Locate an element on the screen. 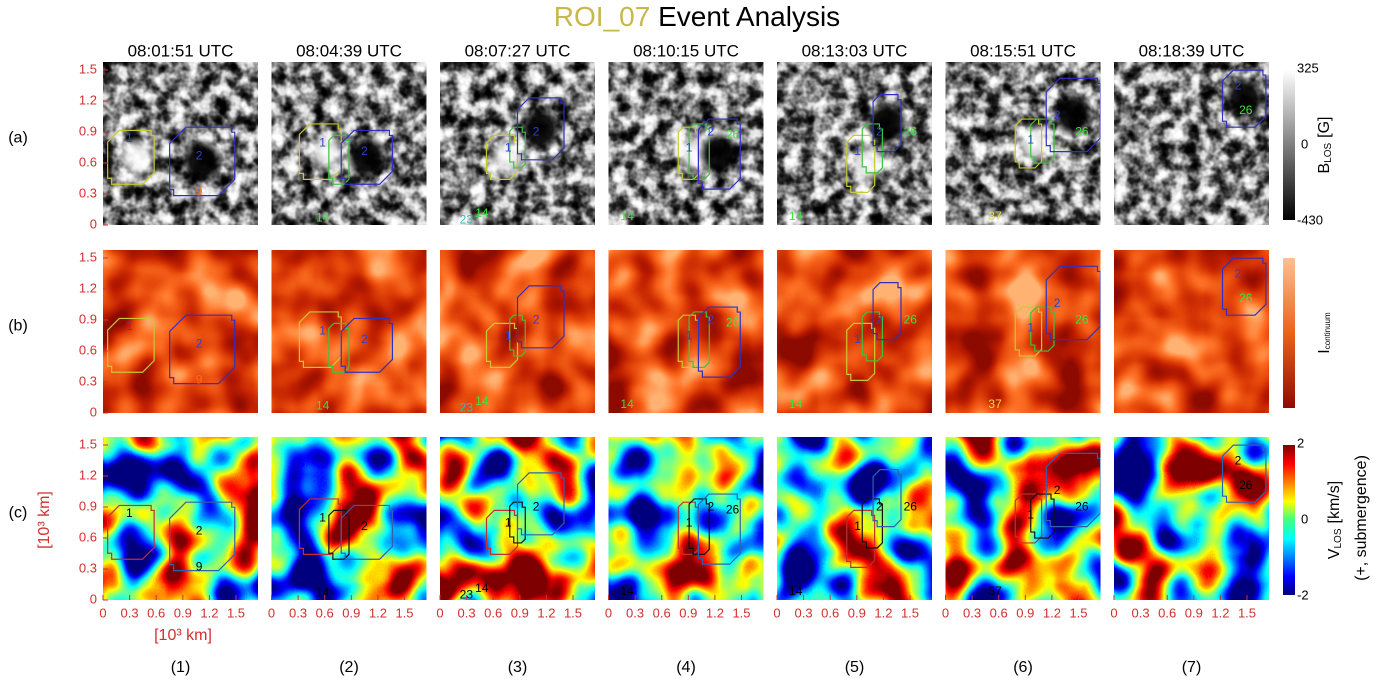 The image size is (1395, 688). time-label: 08:13:03 UTC is located at coordinates (855, 50).